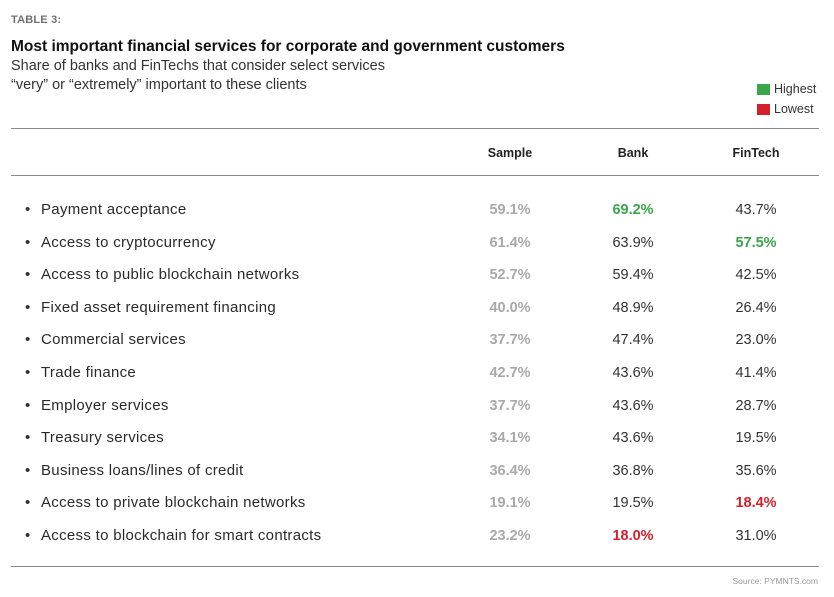  What do you see at coordinates (170, 275) in the screenshot?
I see `row-label: Access to public blockchain networks` at bounding box center [170, 275].